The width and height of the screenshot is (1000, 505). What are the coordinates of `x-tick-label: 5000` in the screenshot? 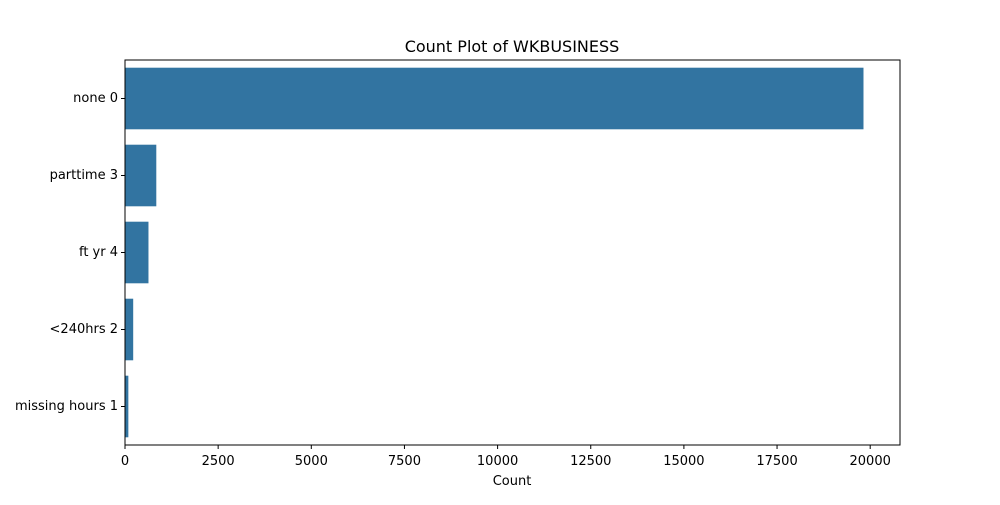 It's located at (311, 461).